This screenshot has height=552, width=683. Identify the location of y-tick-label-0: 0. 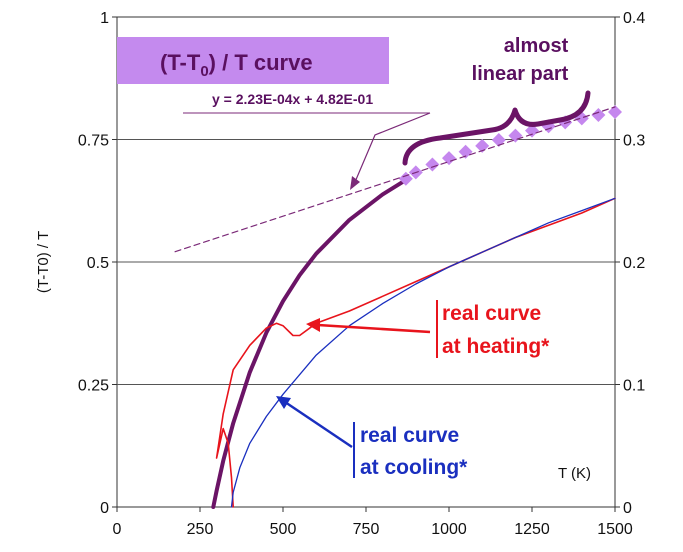
(104, 508).